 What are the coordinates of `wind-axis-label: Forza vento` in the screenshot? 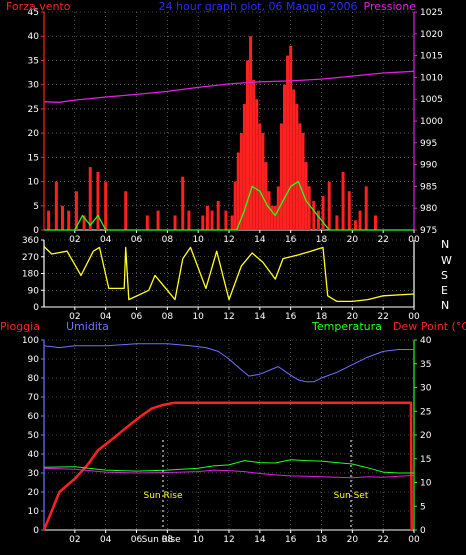 It's located at (38, 6).